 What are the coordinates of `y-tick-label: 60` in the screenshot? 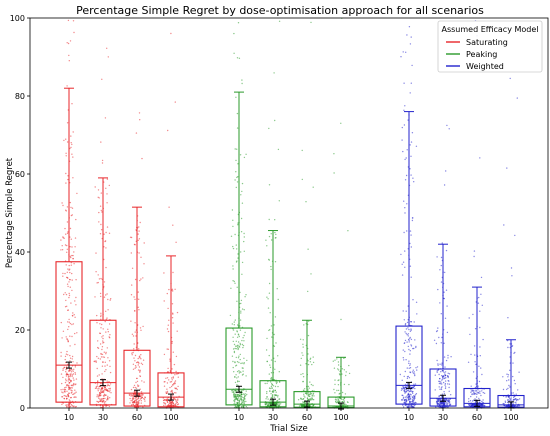 It's located at (20, 174).